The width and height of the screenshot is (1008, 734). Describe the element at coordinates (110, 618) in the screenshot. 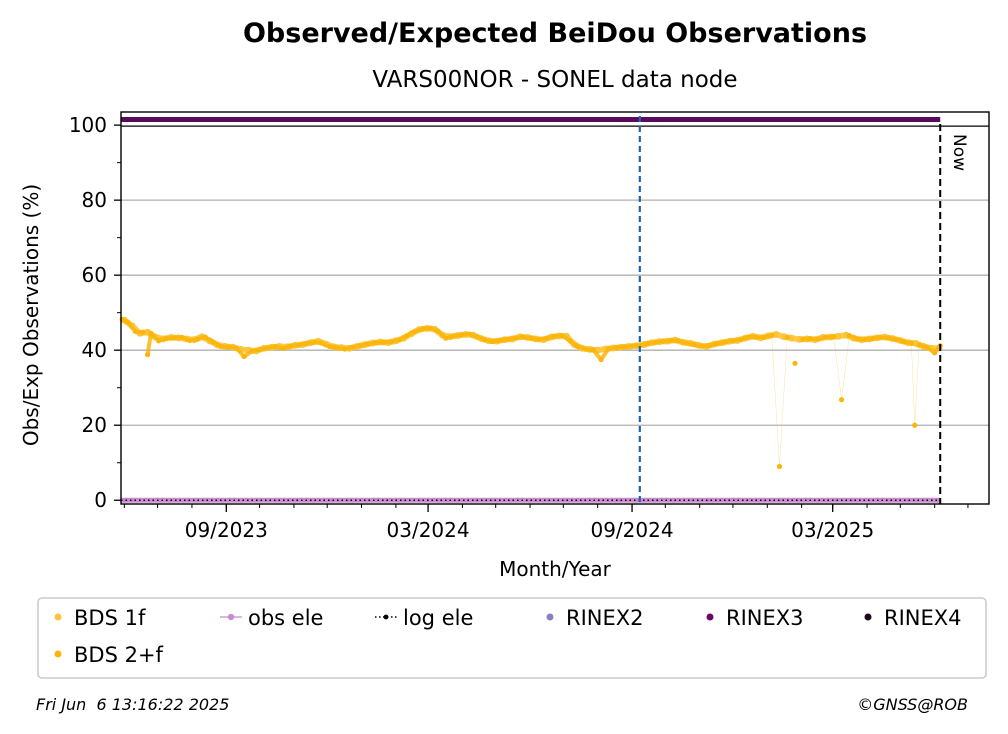

I see `legend-label: BDS 1f` at that location.